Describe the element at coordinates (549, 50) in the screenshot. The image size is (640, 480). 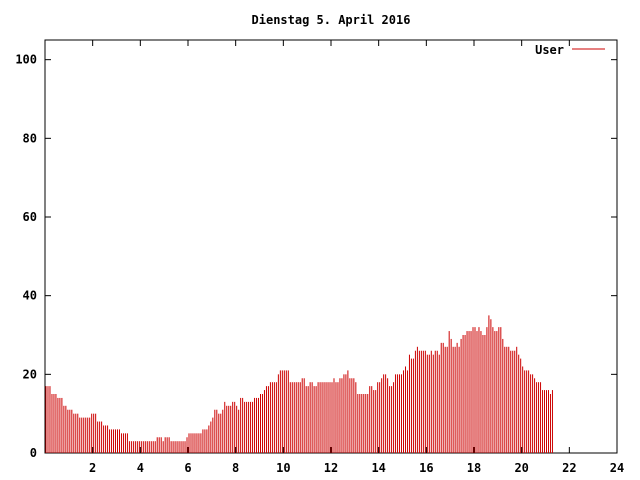
I see `legend-label-user: User` at that location.